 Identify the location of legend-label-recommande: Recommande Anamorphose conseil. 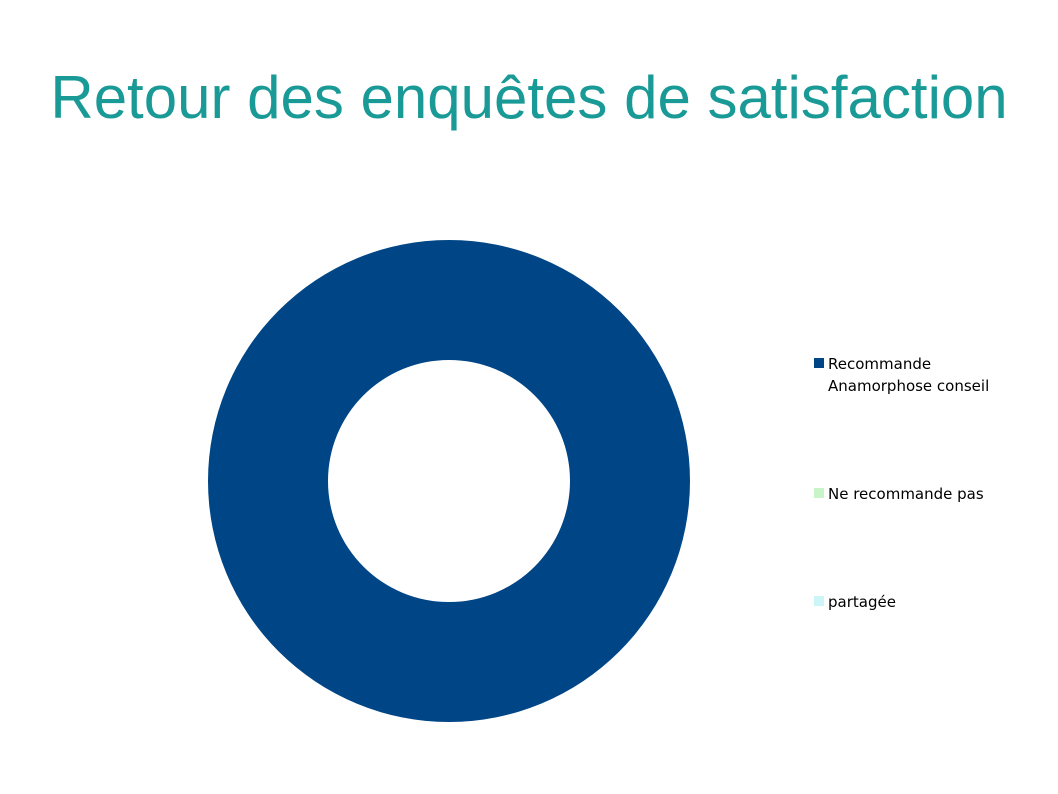
(909, 375).